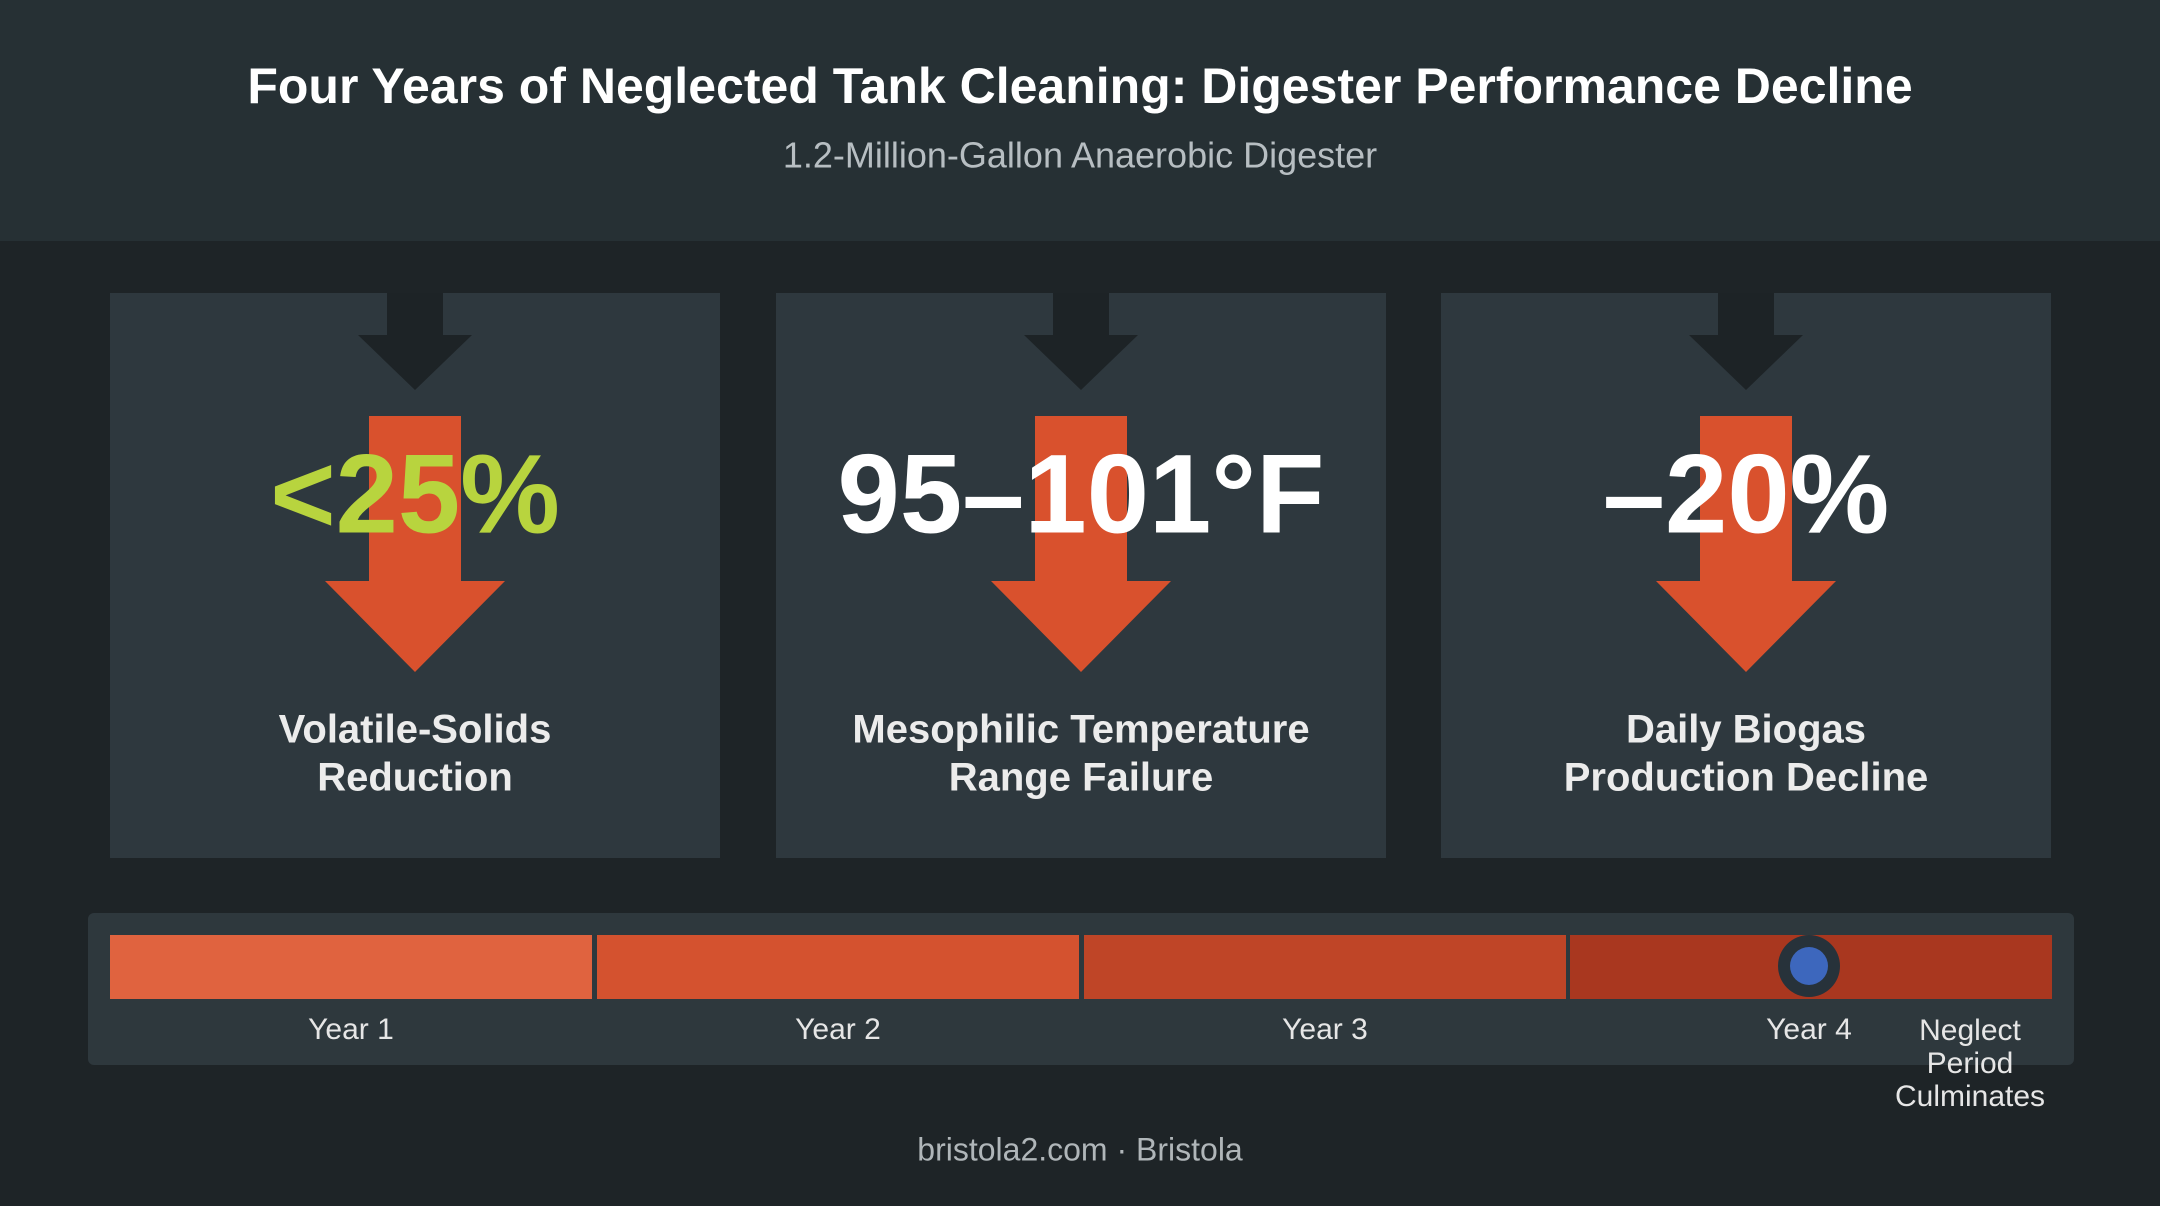  I want to click on card-value: <25%, so click(415, 494).